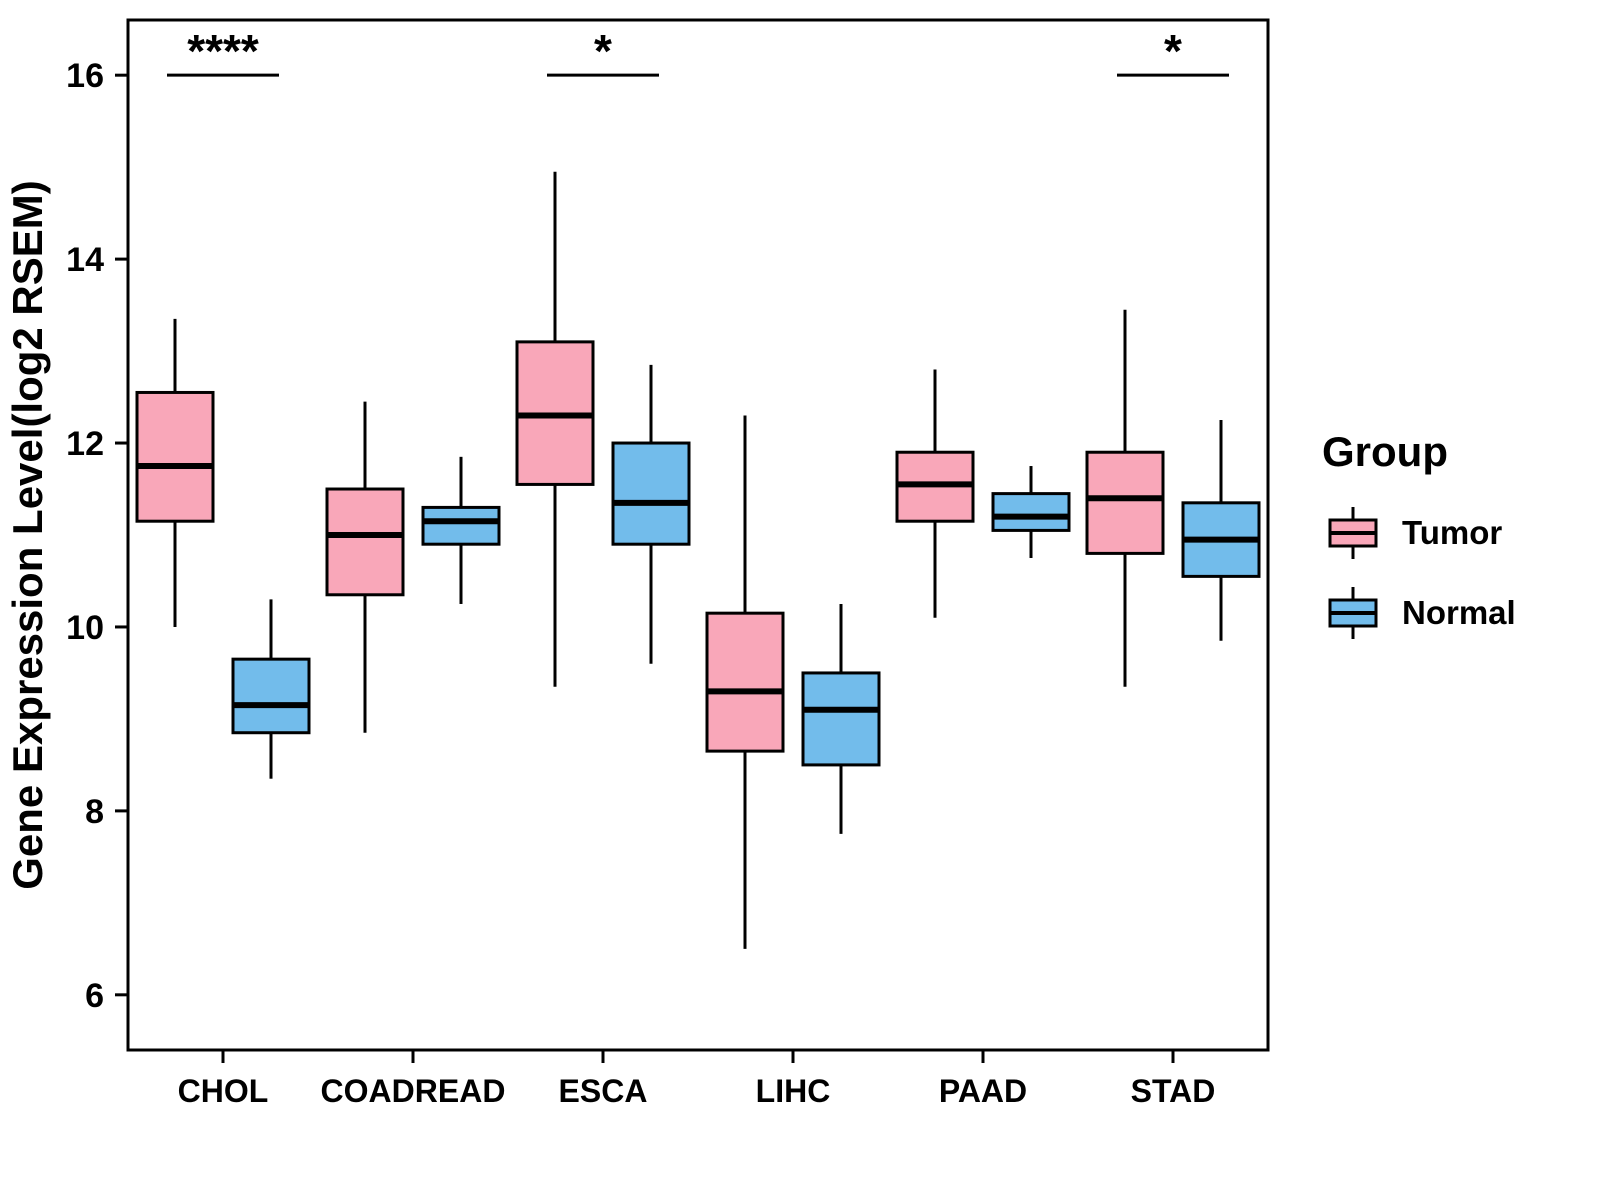  Describe the element at coordinates (983, 1091) in the screenshot. I see `x-category-label: PAAD` at that location.